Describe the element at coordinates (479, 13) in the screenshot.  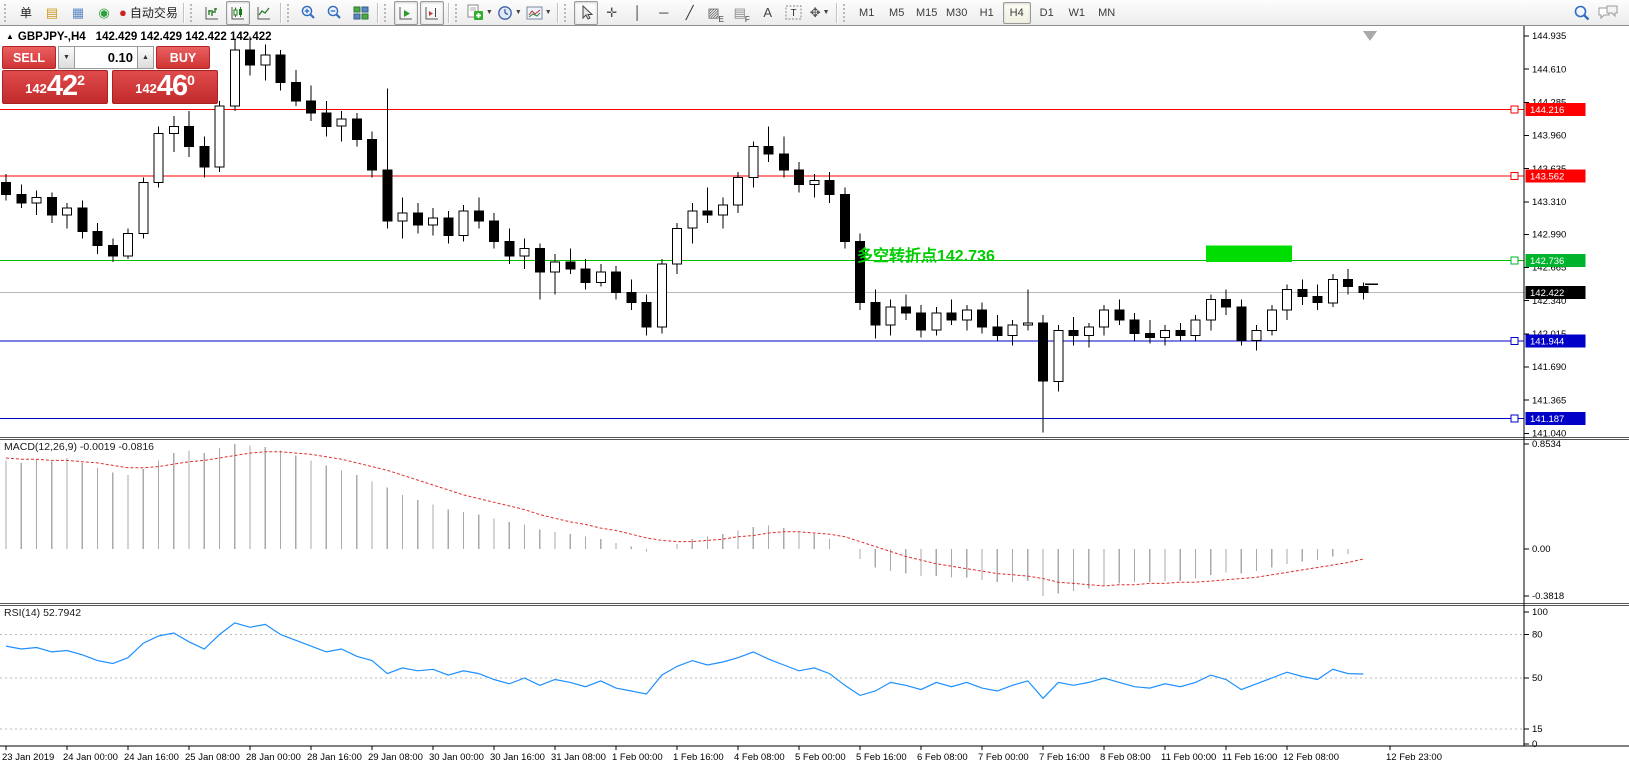
I see `indicators-button: ▼` at that location.